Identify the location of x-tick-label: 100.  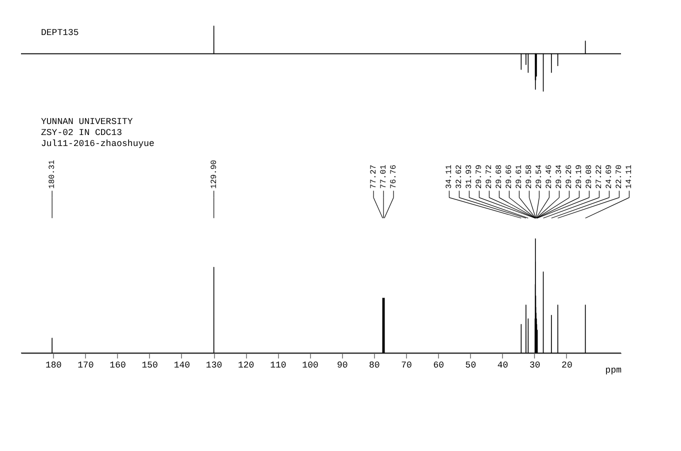
(310, 365).